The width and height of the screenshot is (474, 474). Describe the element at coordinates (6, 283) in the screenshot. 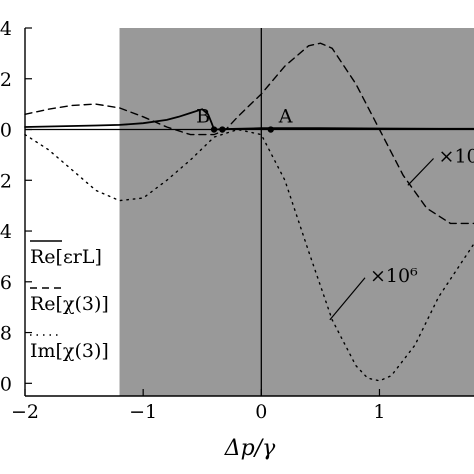

I see `y-tick-label-6: .6` at that location.